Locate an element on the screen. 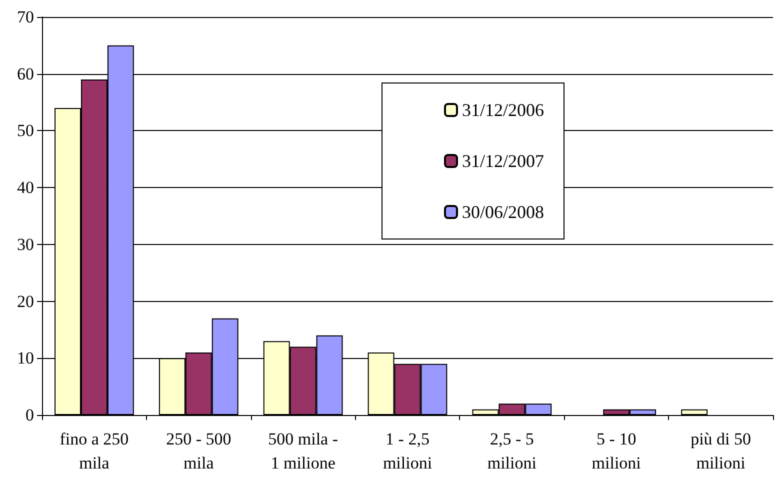  legend-label: 31/12/2006 is located at coordinates (503, 110).